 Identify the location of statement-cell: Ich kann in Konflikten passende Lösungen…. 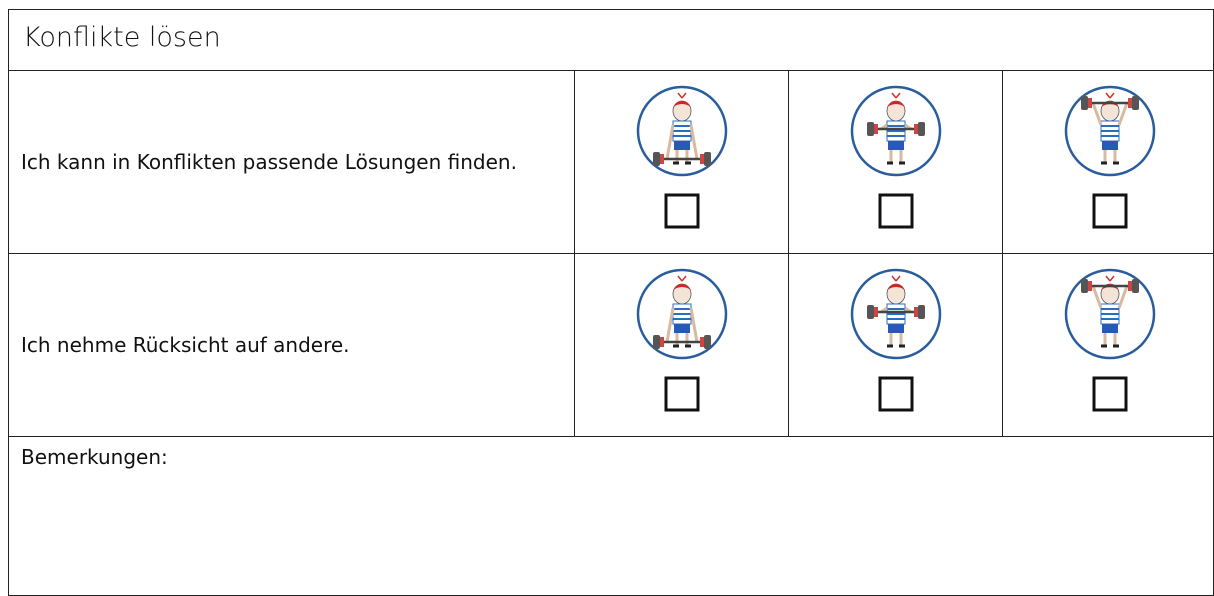
(291, 162).